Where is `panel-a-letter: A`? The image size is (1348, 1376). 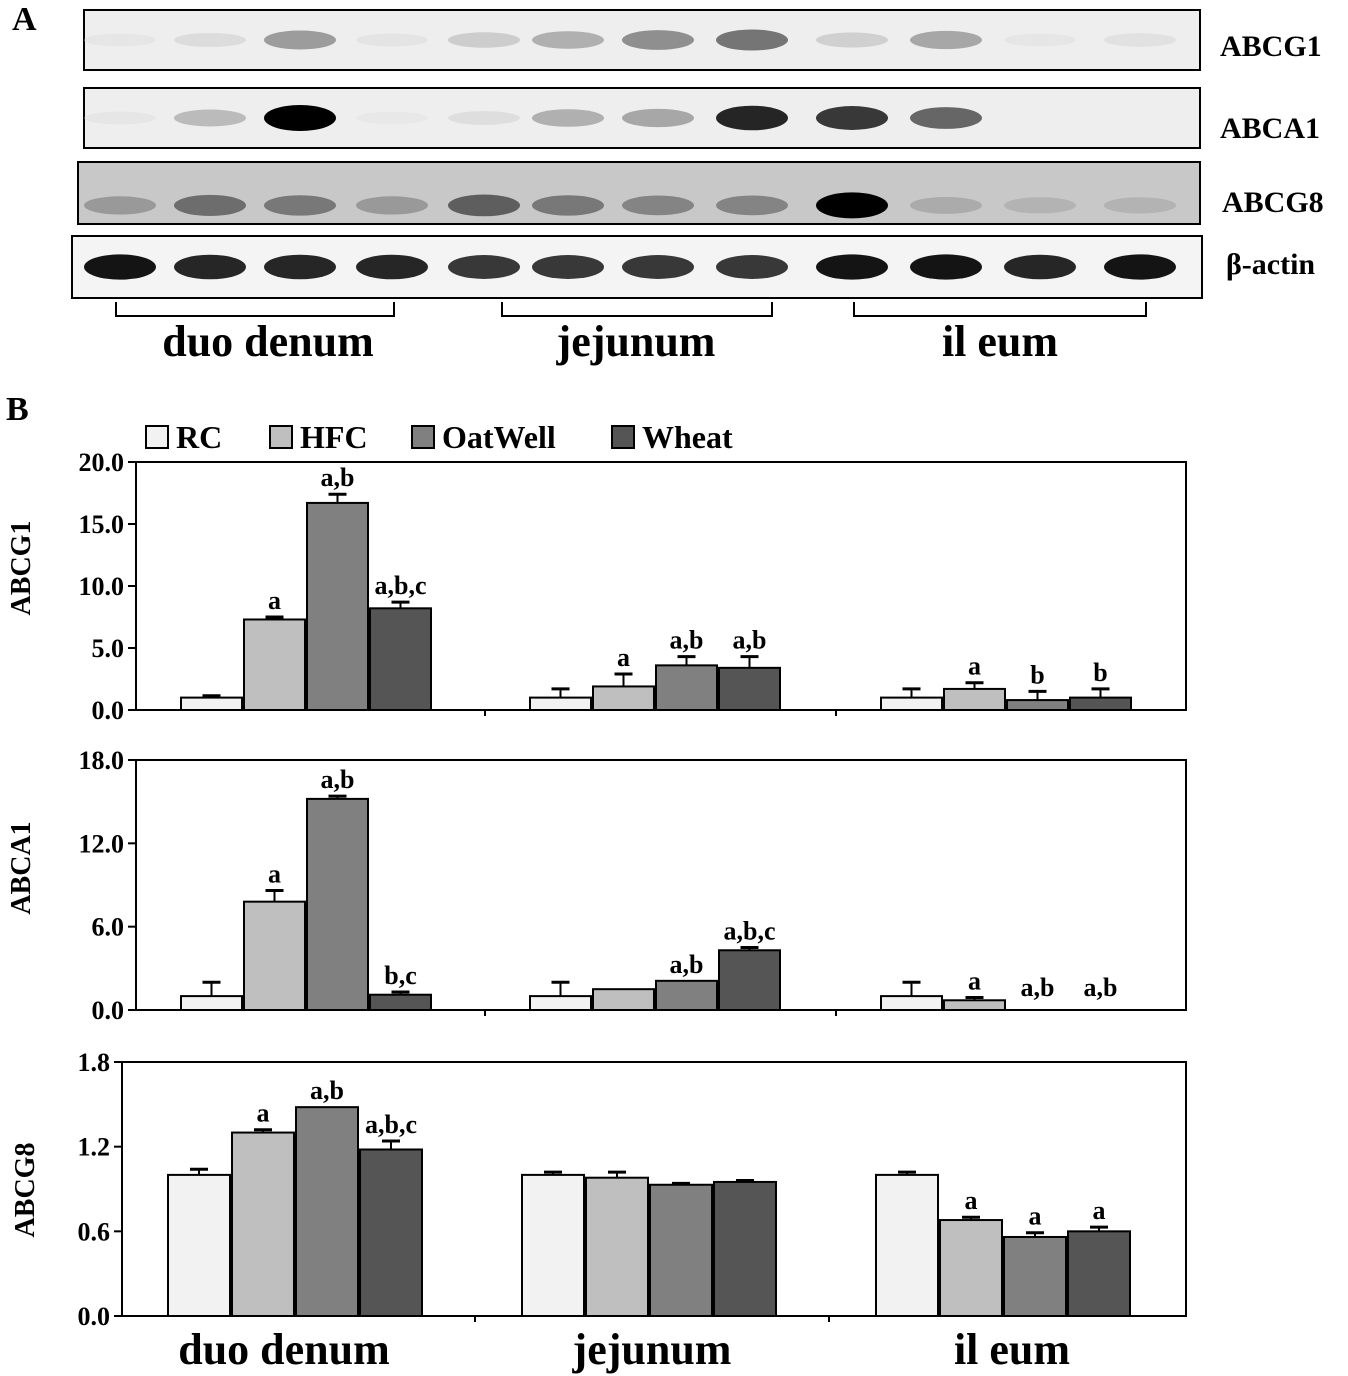 panel-a-letter: A is located at coordinates (24, 19).